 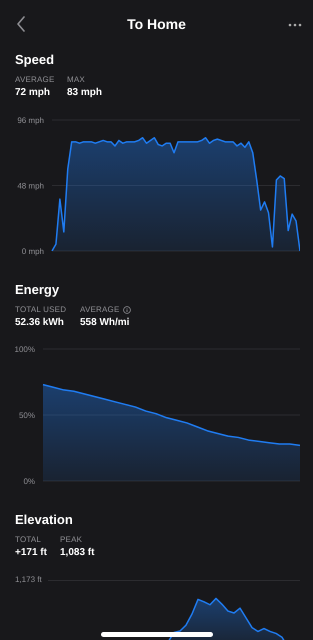 What do you see at coordinates (31, 552) in the screenshot?
I see `text: +171 ft` at bounding box center [31, 552].